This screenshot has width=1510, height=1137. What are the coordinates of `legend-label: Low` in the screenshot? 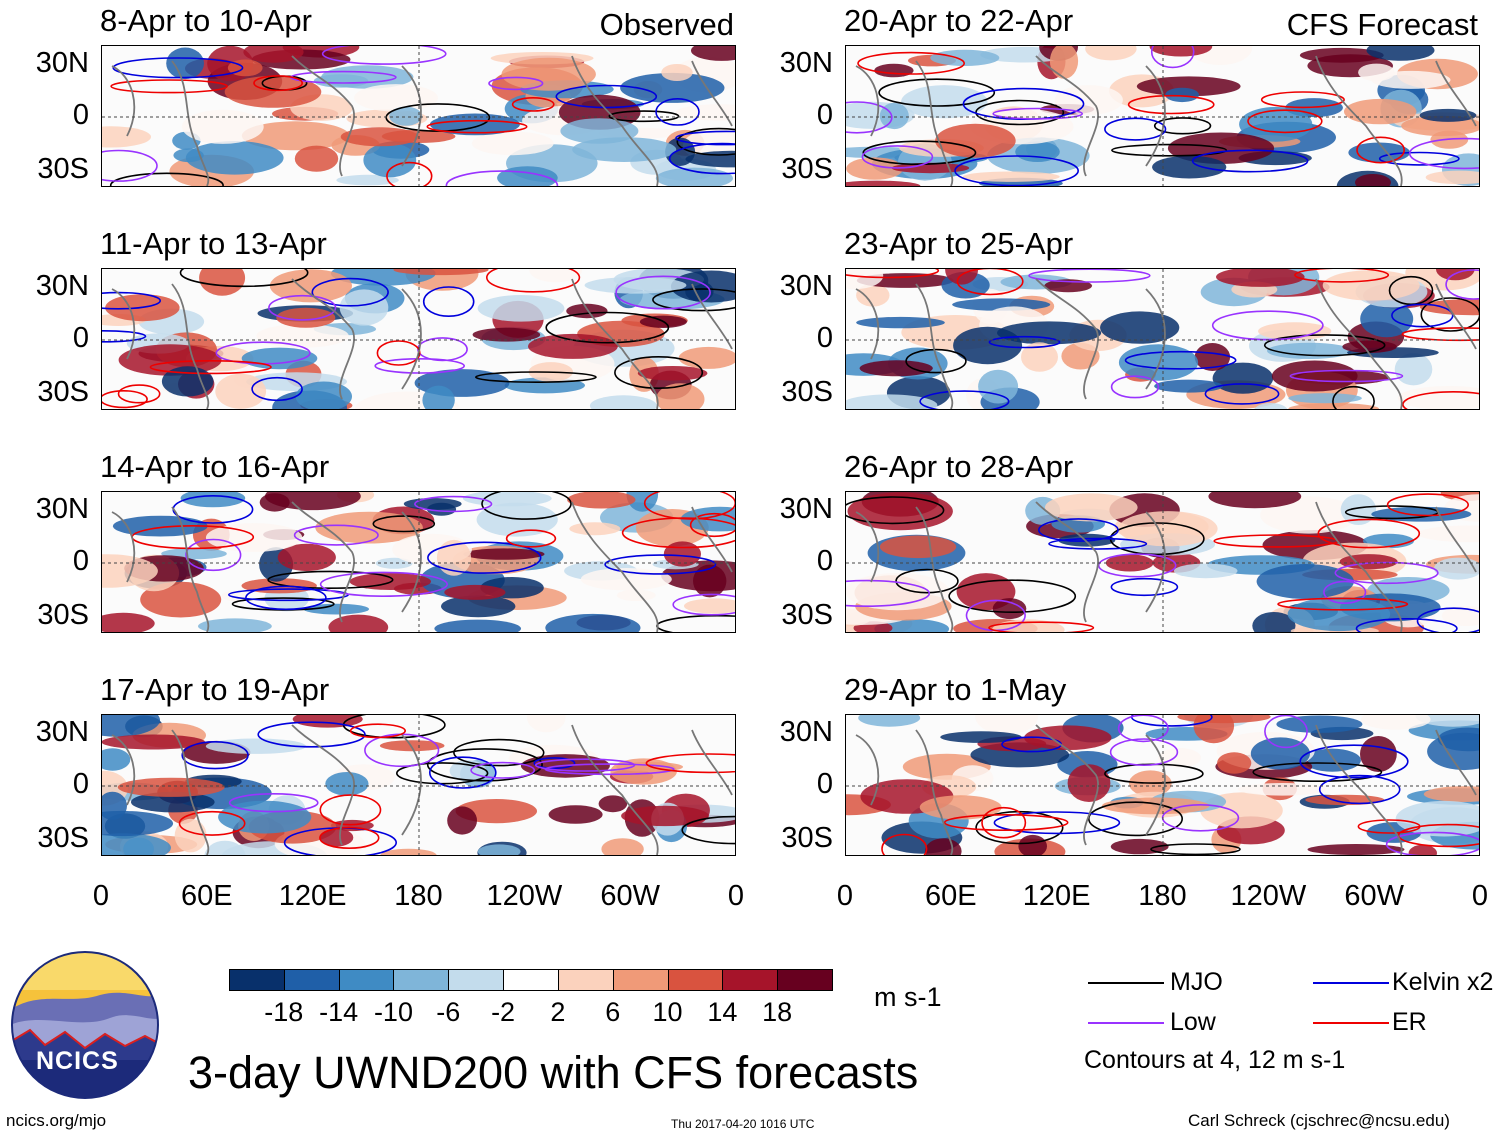 It's located at (1193, 1022).